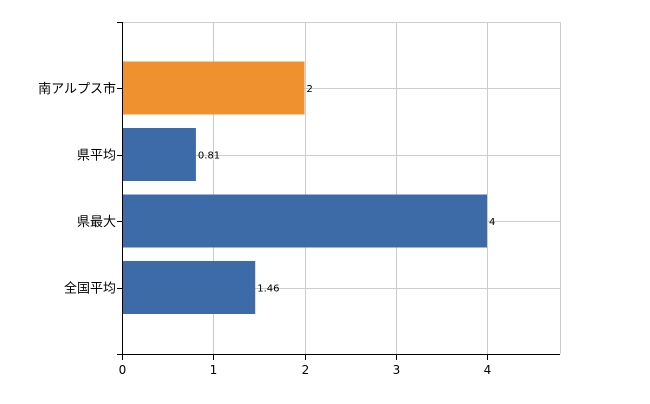 The height and width of the screenshot is (404, 650). What do you see at coordinates (306, 370) in the screenshot?
I see `x-tick-label-2: 2` at bounding box center [306, 370].